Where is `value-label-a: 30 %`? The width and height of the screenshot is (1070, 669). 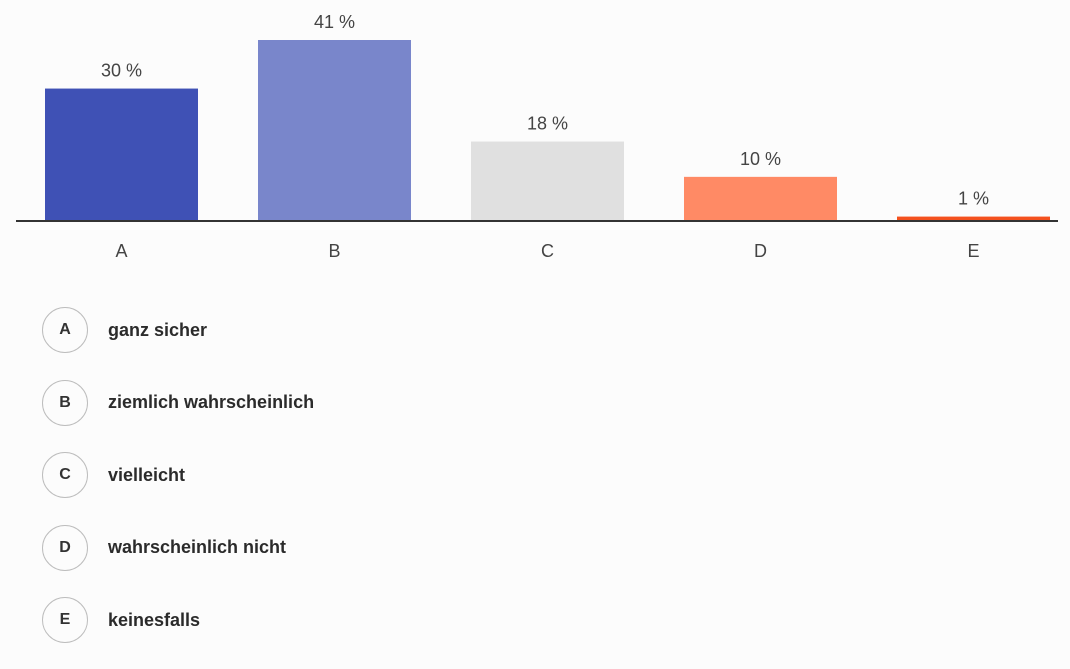 value-label-a: 30 % is located at coordinates (121, 71).